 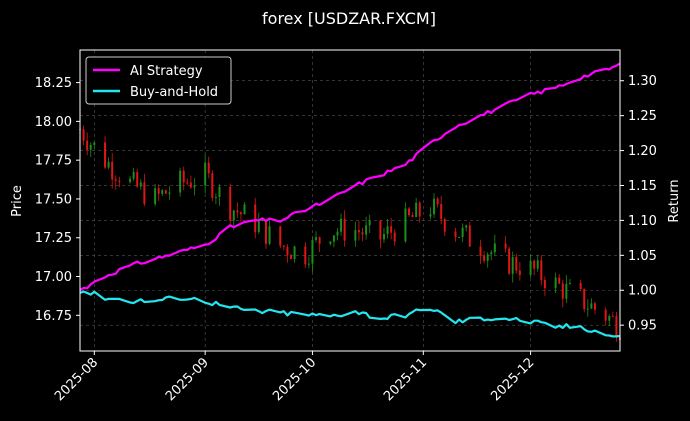 What do you see at coordinates (17, 201) in the screenshot?
I see `y-axis-left-label: Price` at bounding box center [17, 201].